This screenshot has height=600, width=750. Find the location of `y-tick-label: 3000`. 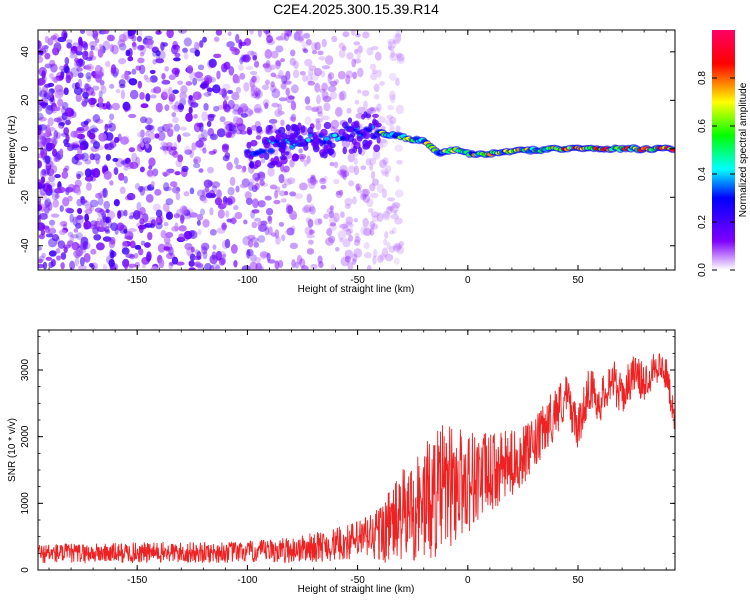

y-tick-label: 3000 is located at coordinates (25, 369).